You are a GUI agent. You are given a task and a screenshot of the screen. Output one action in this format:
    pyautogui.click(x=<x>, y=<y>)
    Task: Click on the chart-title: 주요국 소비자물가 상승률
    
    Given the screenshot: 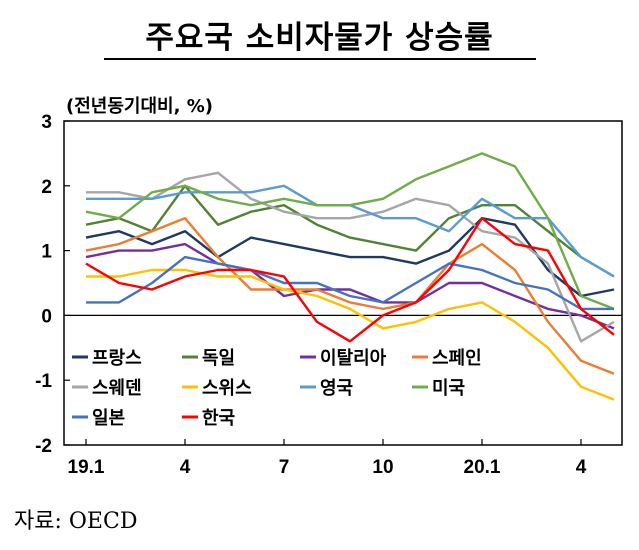 What is the action you would take?
    pyautogui.click(x=319, y=38)
    